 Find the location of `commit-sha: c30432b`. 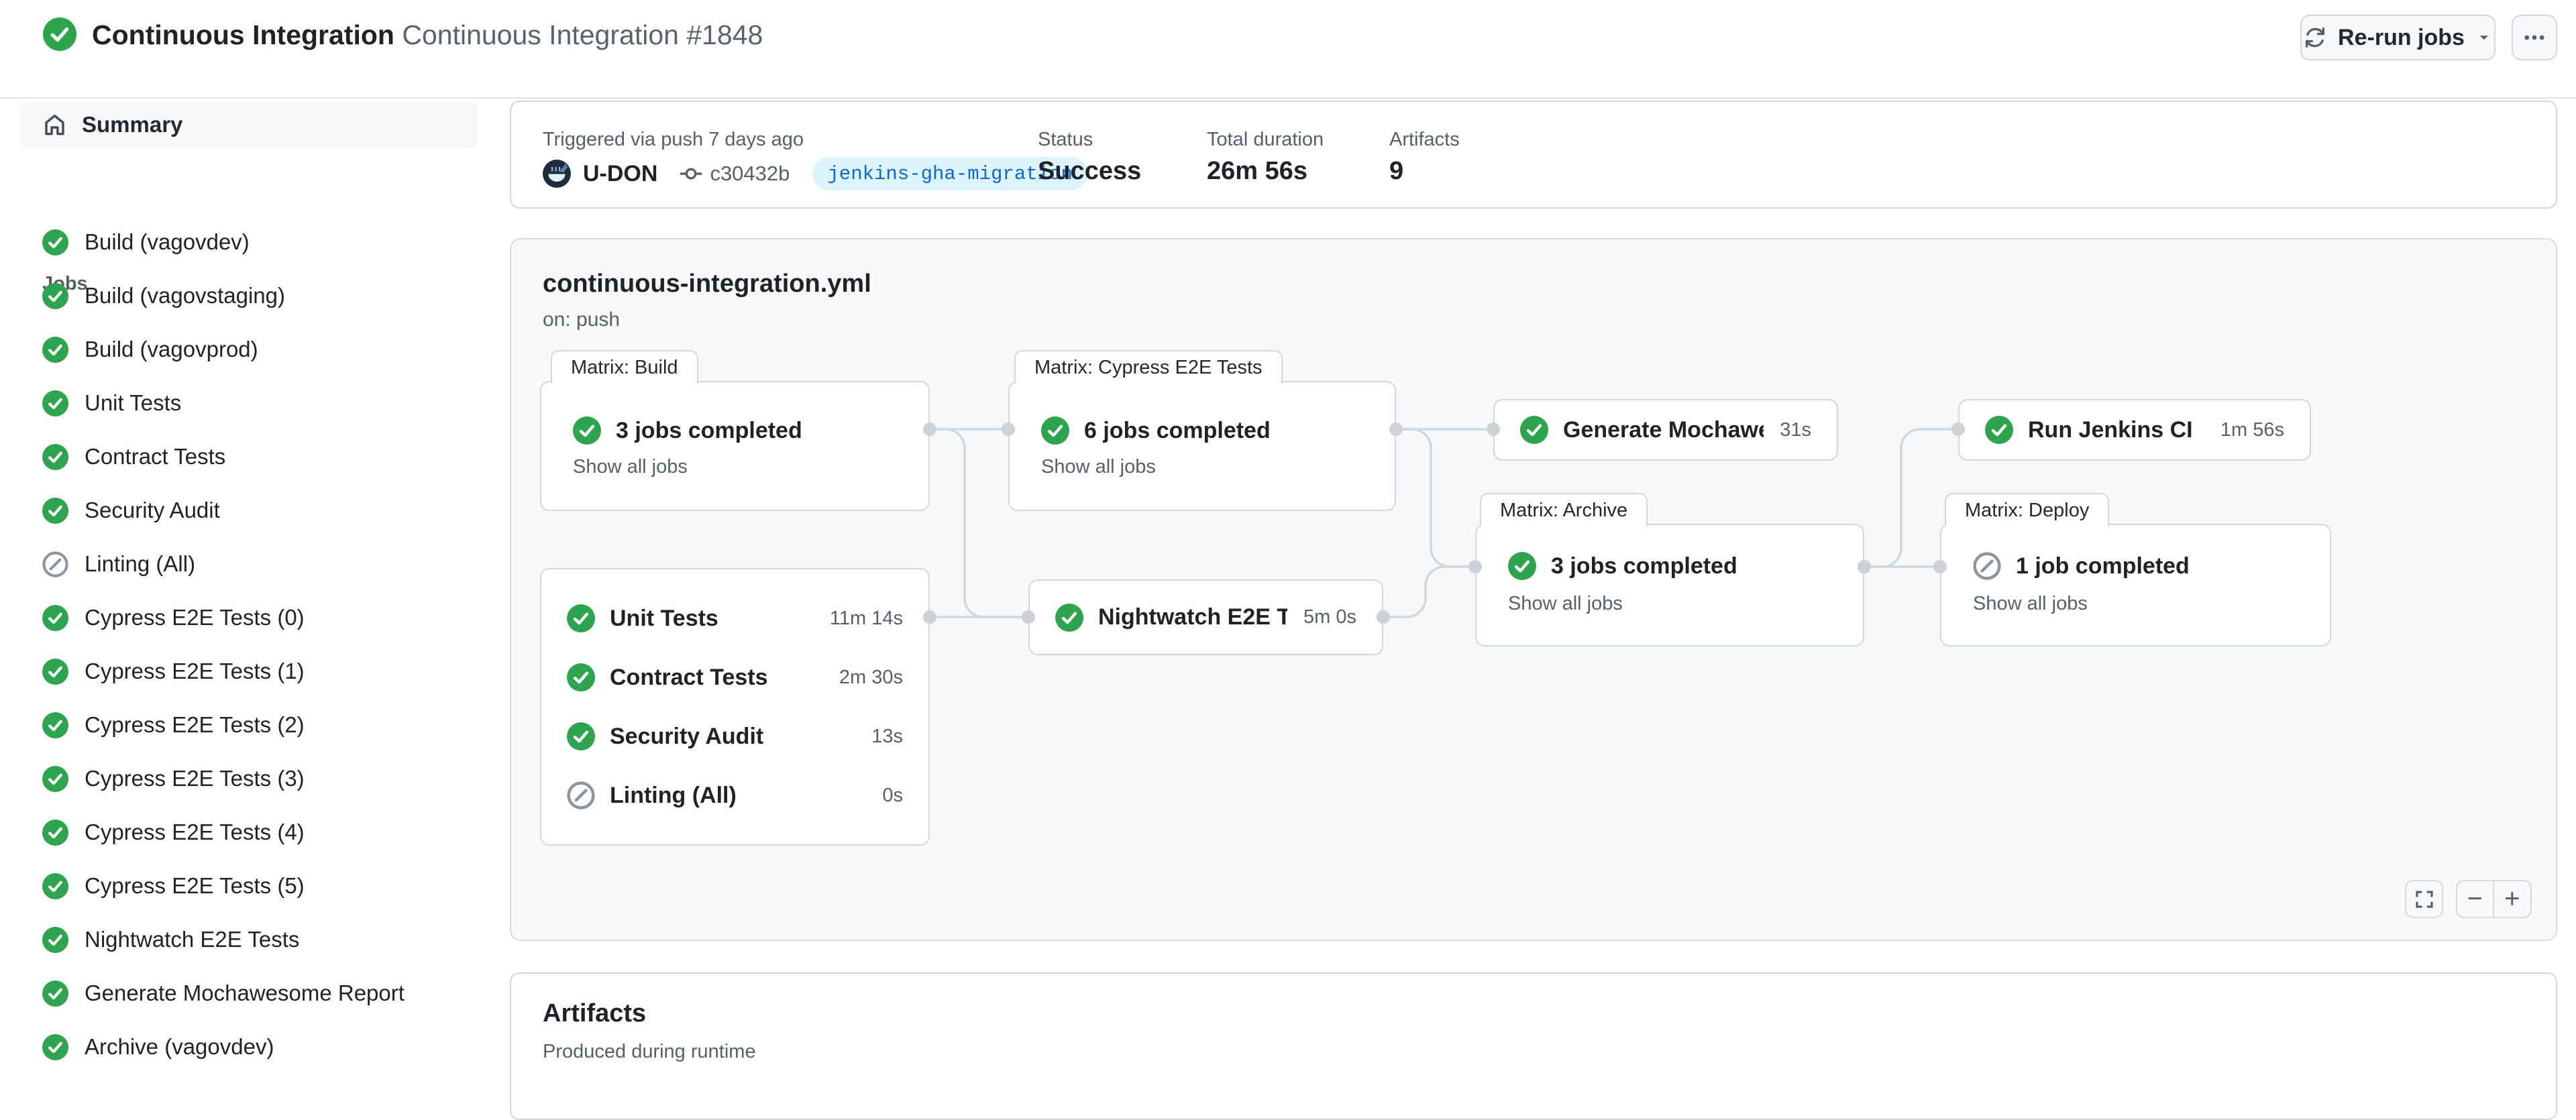

commit-sha: c30432b is located at coordinates (750, 173).